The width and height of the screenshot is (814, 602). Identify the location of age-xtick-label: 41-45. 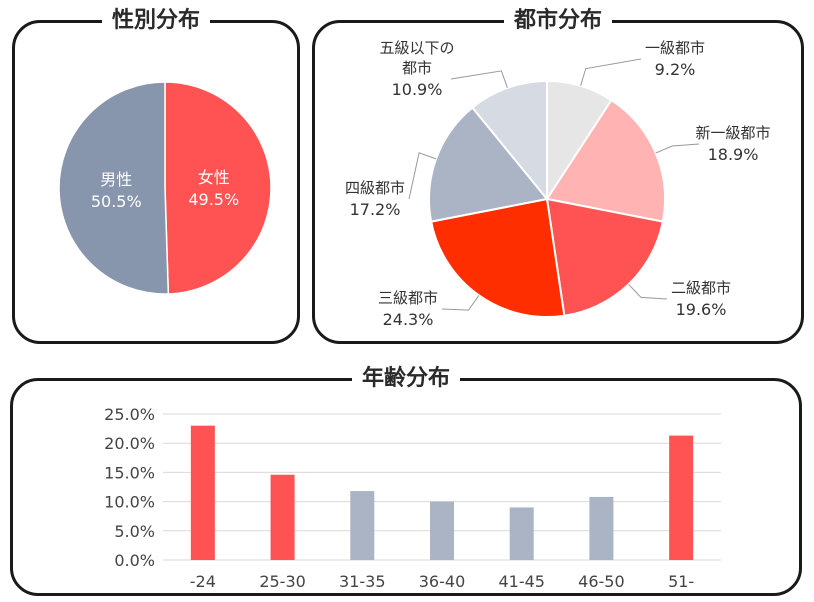
(521, 581).